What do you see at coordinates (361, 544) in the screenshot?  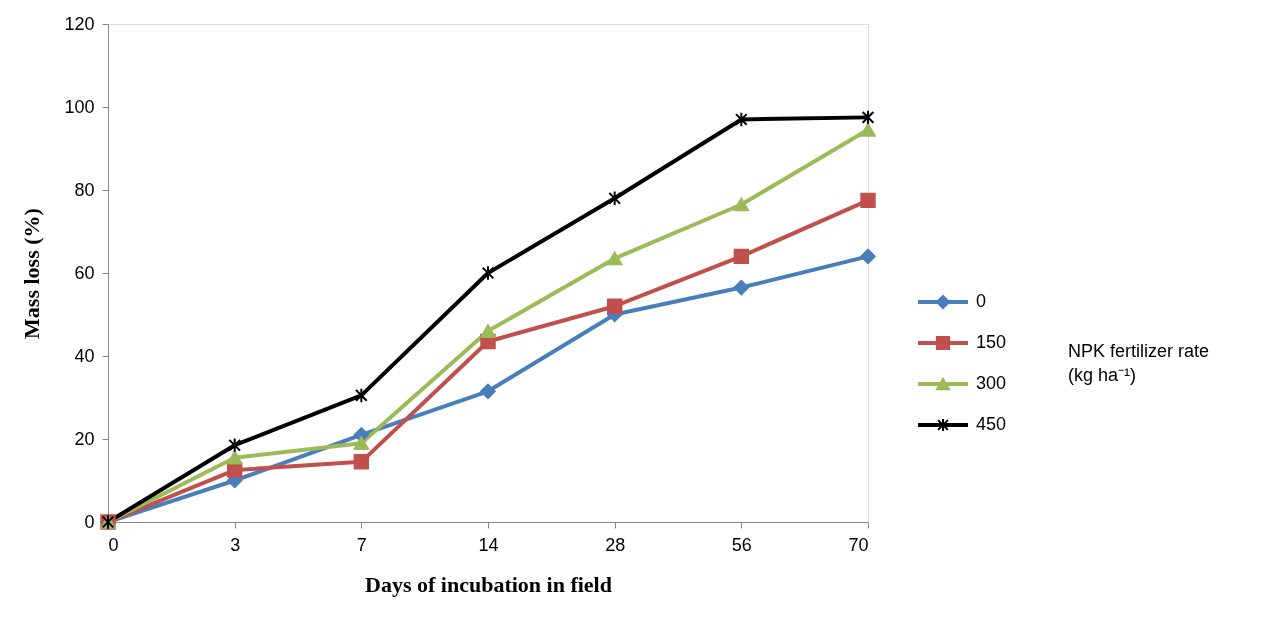 I see `x-tick-label: 7` at bounding box center [361, 544].